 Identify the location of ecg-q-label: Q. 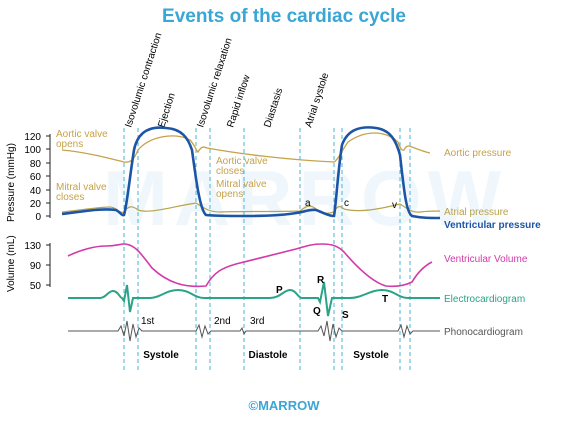
(317, 311).